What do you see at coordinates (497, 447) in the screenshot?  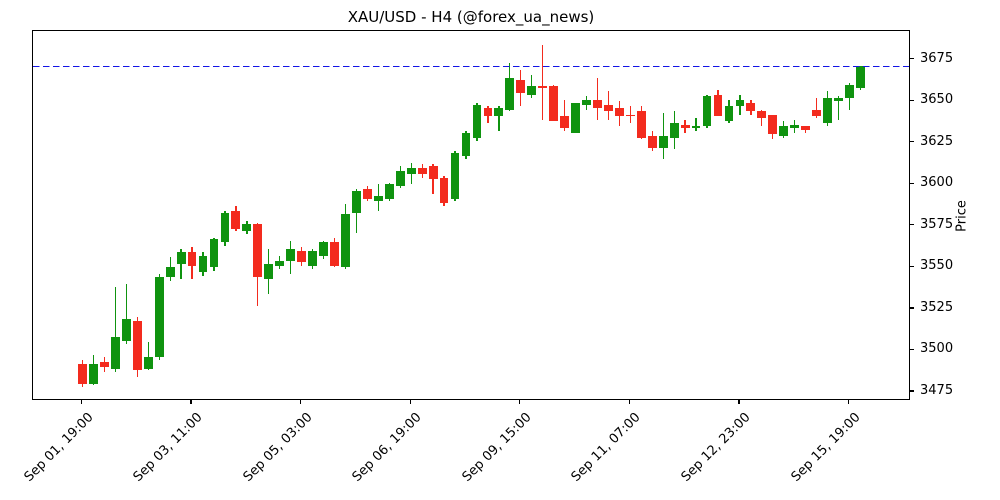 I see `x-tick-label: Sep 09, 15:00` at bounding box center [497, 447].